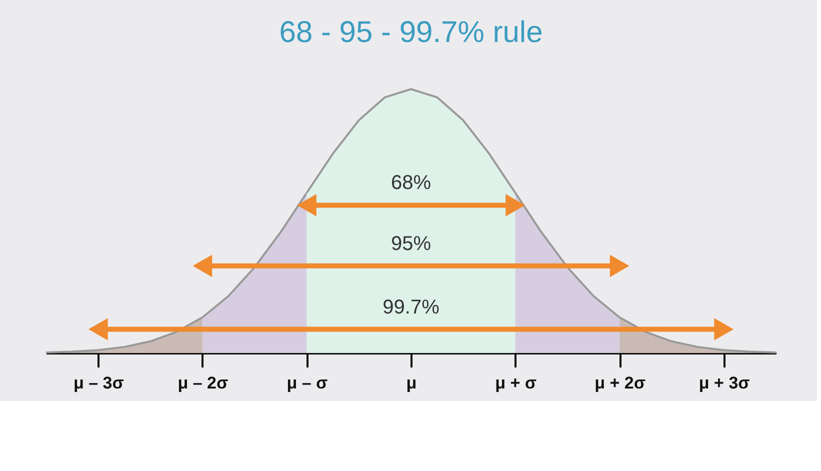 This screenshot has width=821, height=471. I want to click on x-tick-label: μ, so click(411, 383).